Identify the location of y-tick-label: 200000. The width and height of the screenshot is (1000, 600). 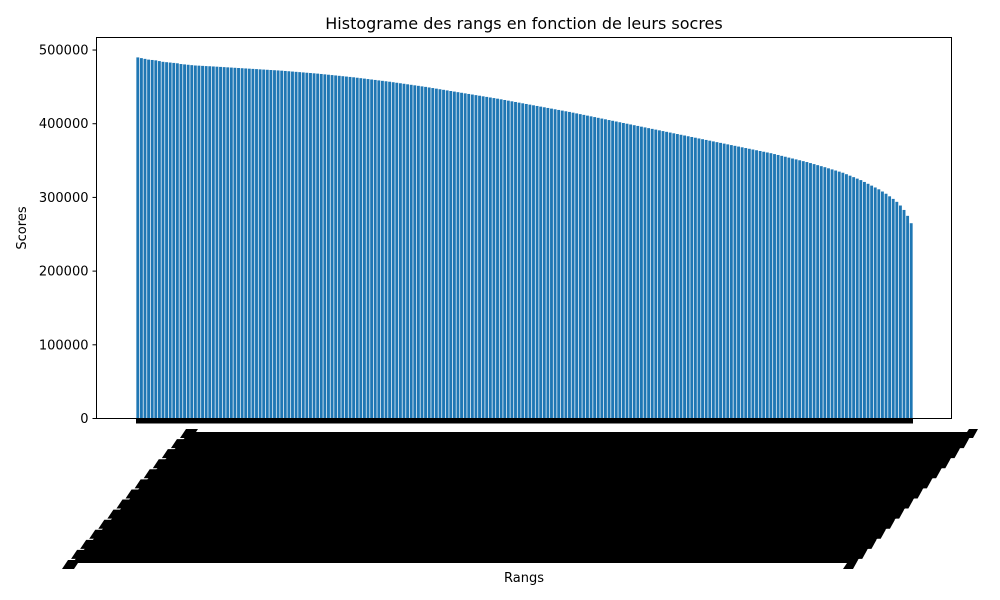
(64, 272).